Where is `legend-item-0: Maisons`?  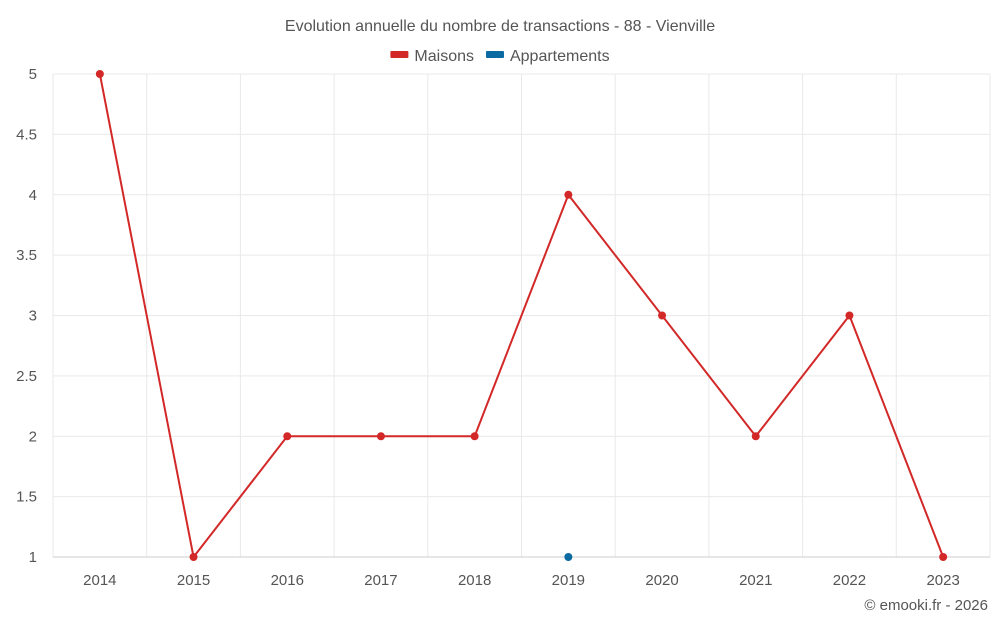
legend-item-0: Maisons is located at coordinates (432, 56).